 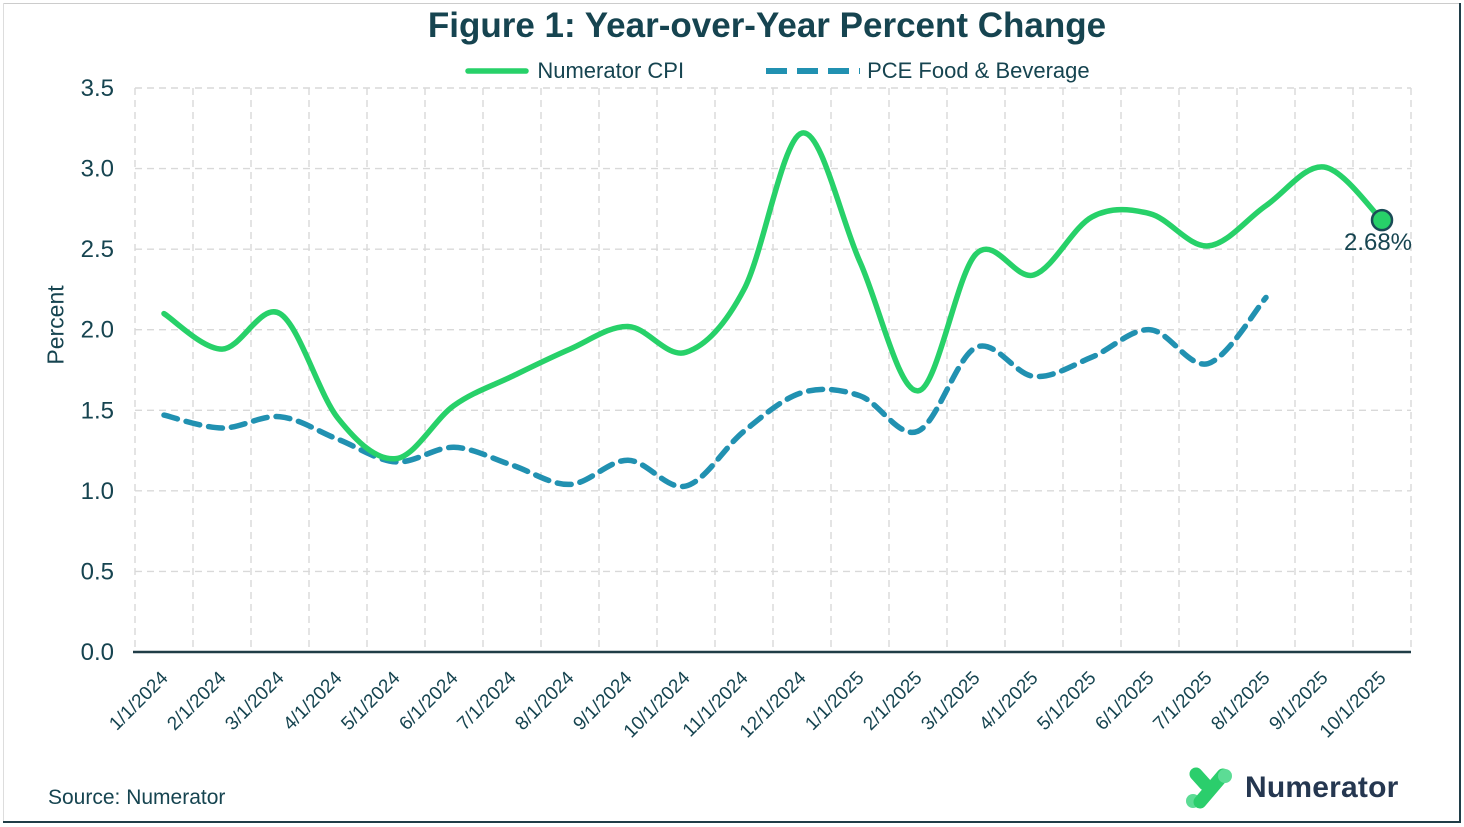 What do you see at coordinates (1322, 787) in the screenshot?
I see `logo-wordmark: Numerator` at bounding box center [1322, 787].